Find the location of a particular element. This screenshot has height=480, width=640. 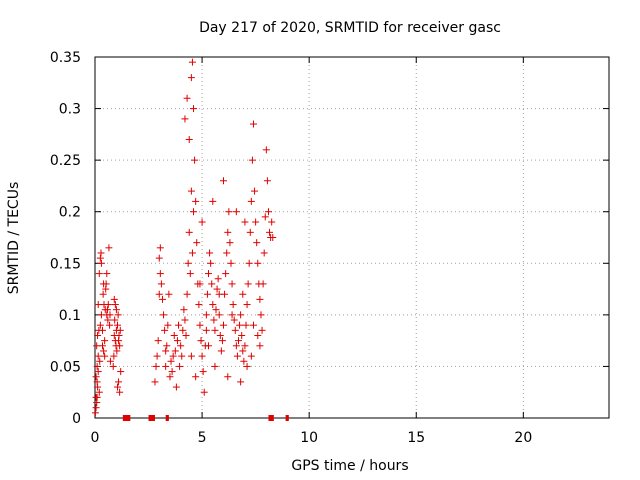

y-tick-label: 0.1 is located at coordinates (70, 316).